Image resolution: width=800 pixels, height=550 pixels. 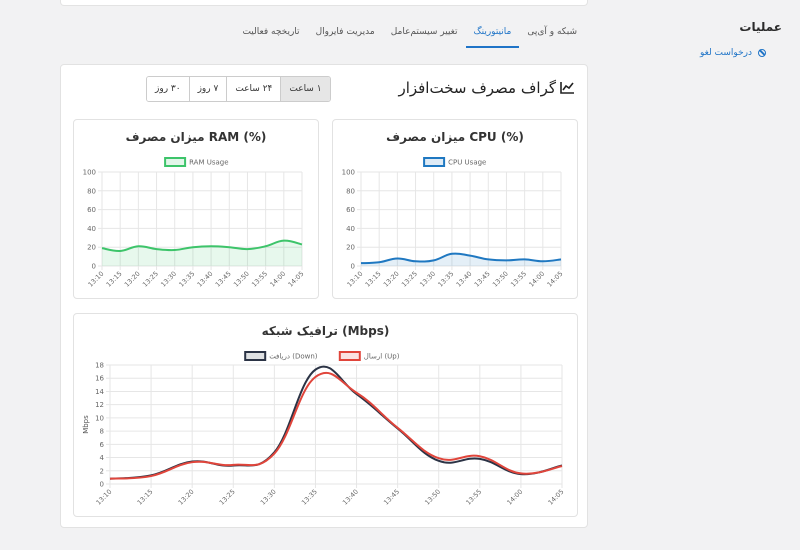 I want to click on range-24h-button: ۲۴ ساعت, so click(x=253, y=89).